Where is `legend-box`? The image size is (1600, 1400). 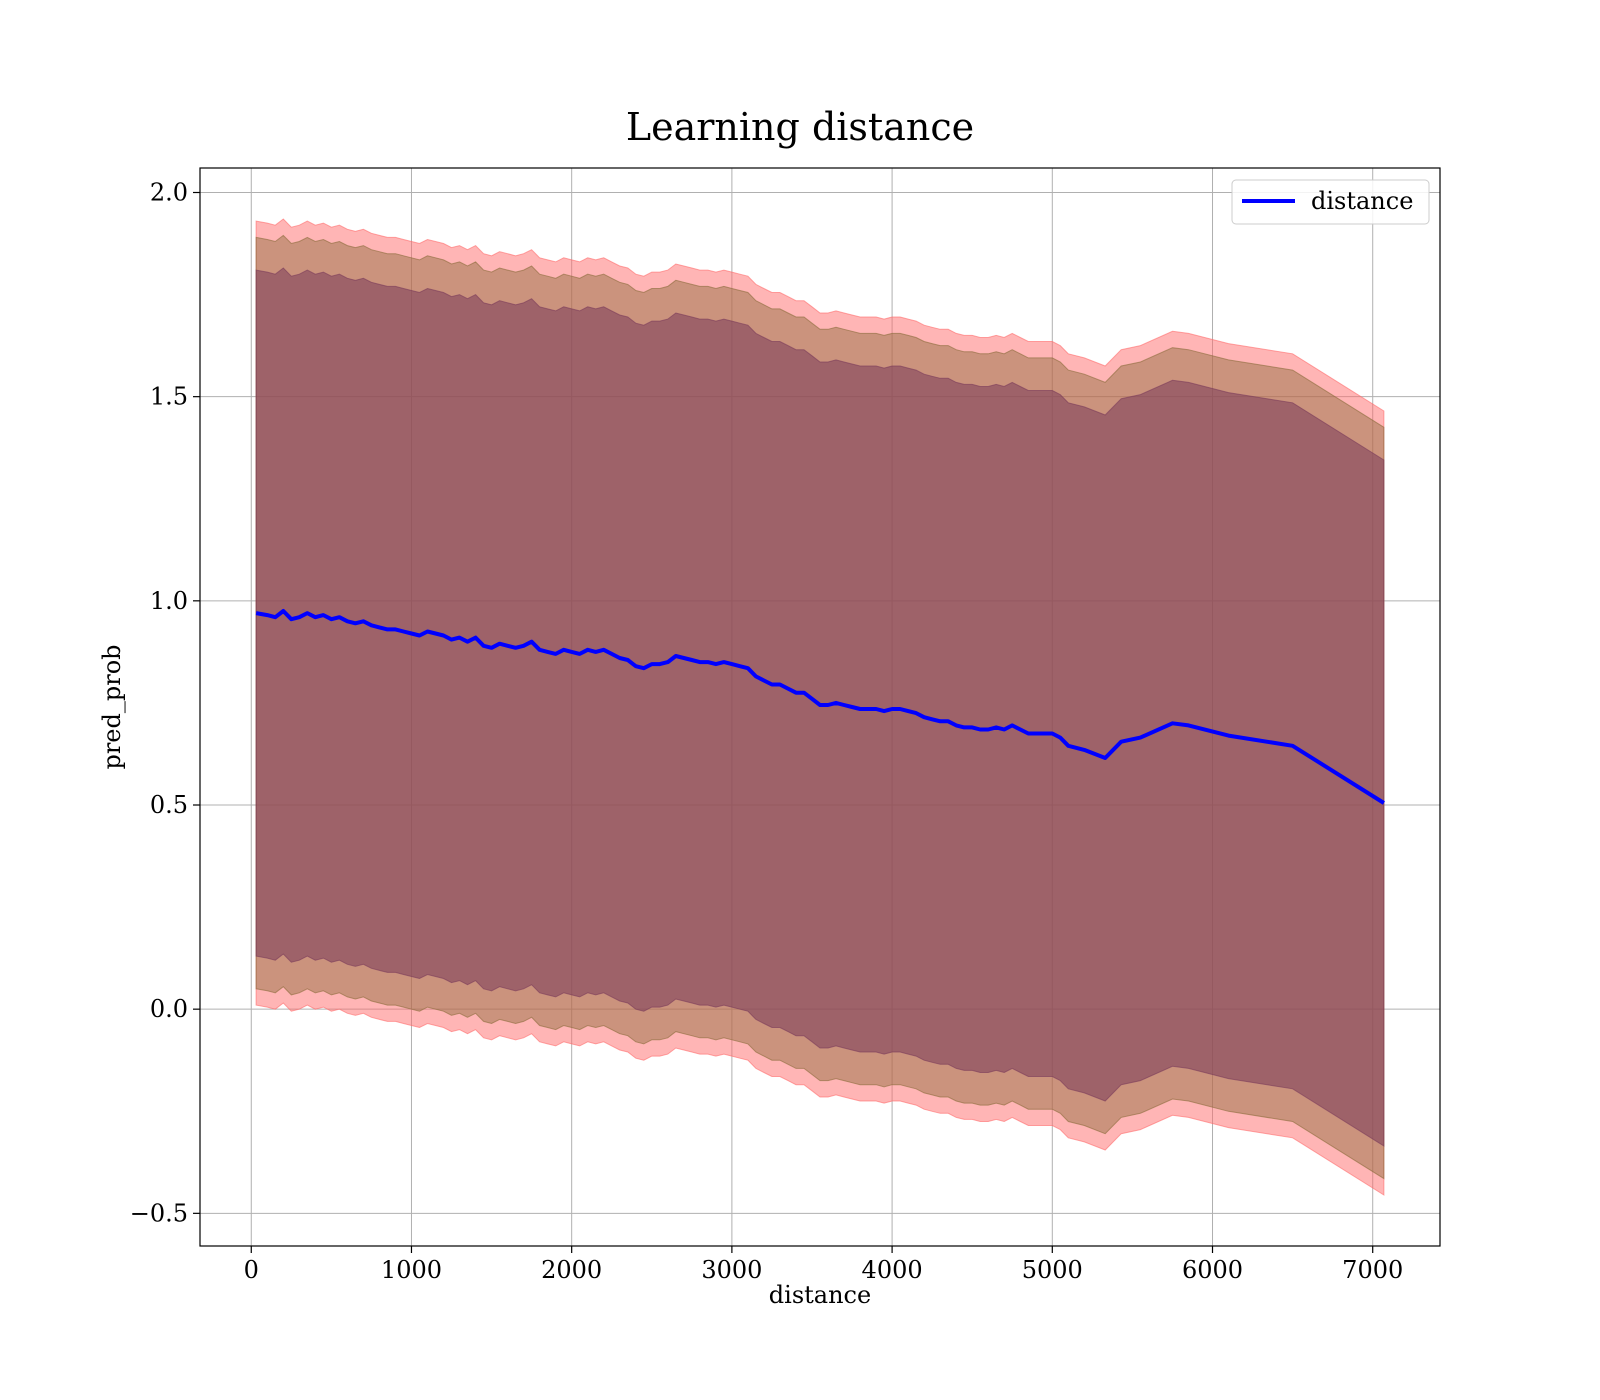 legend-box is located at coordinates (1330, 202).